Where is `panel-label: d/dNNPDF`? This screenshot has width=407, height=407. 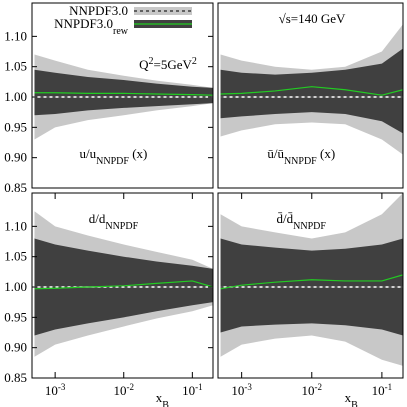 panel-label: d/dNNPDF is located at coordinates (114, 221).